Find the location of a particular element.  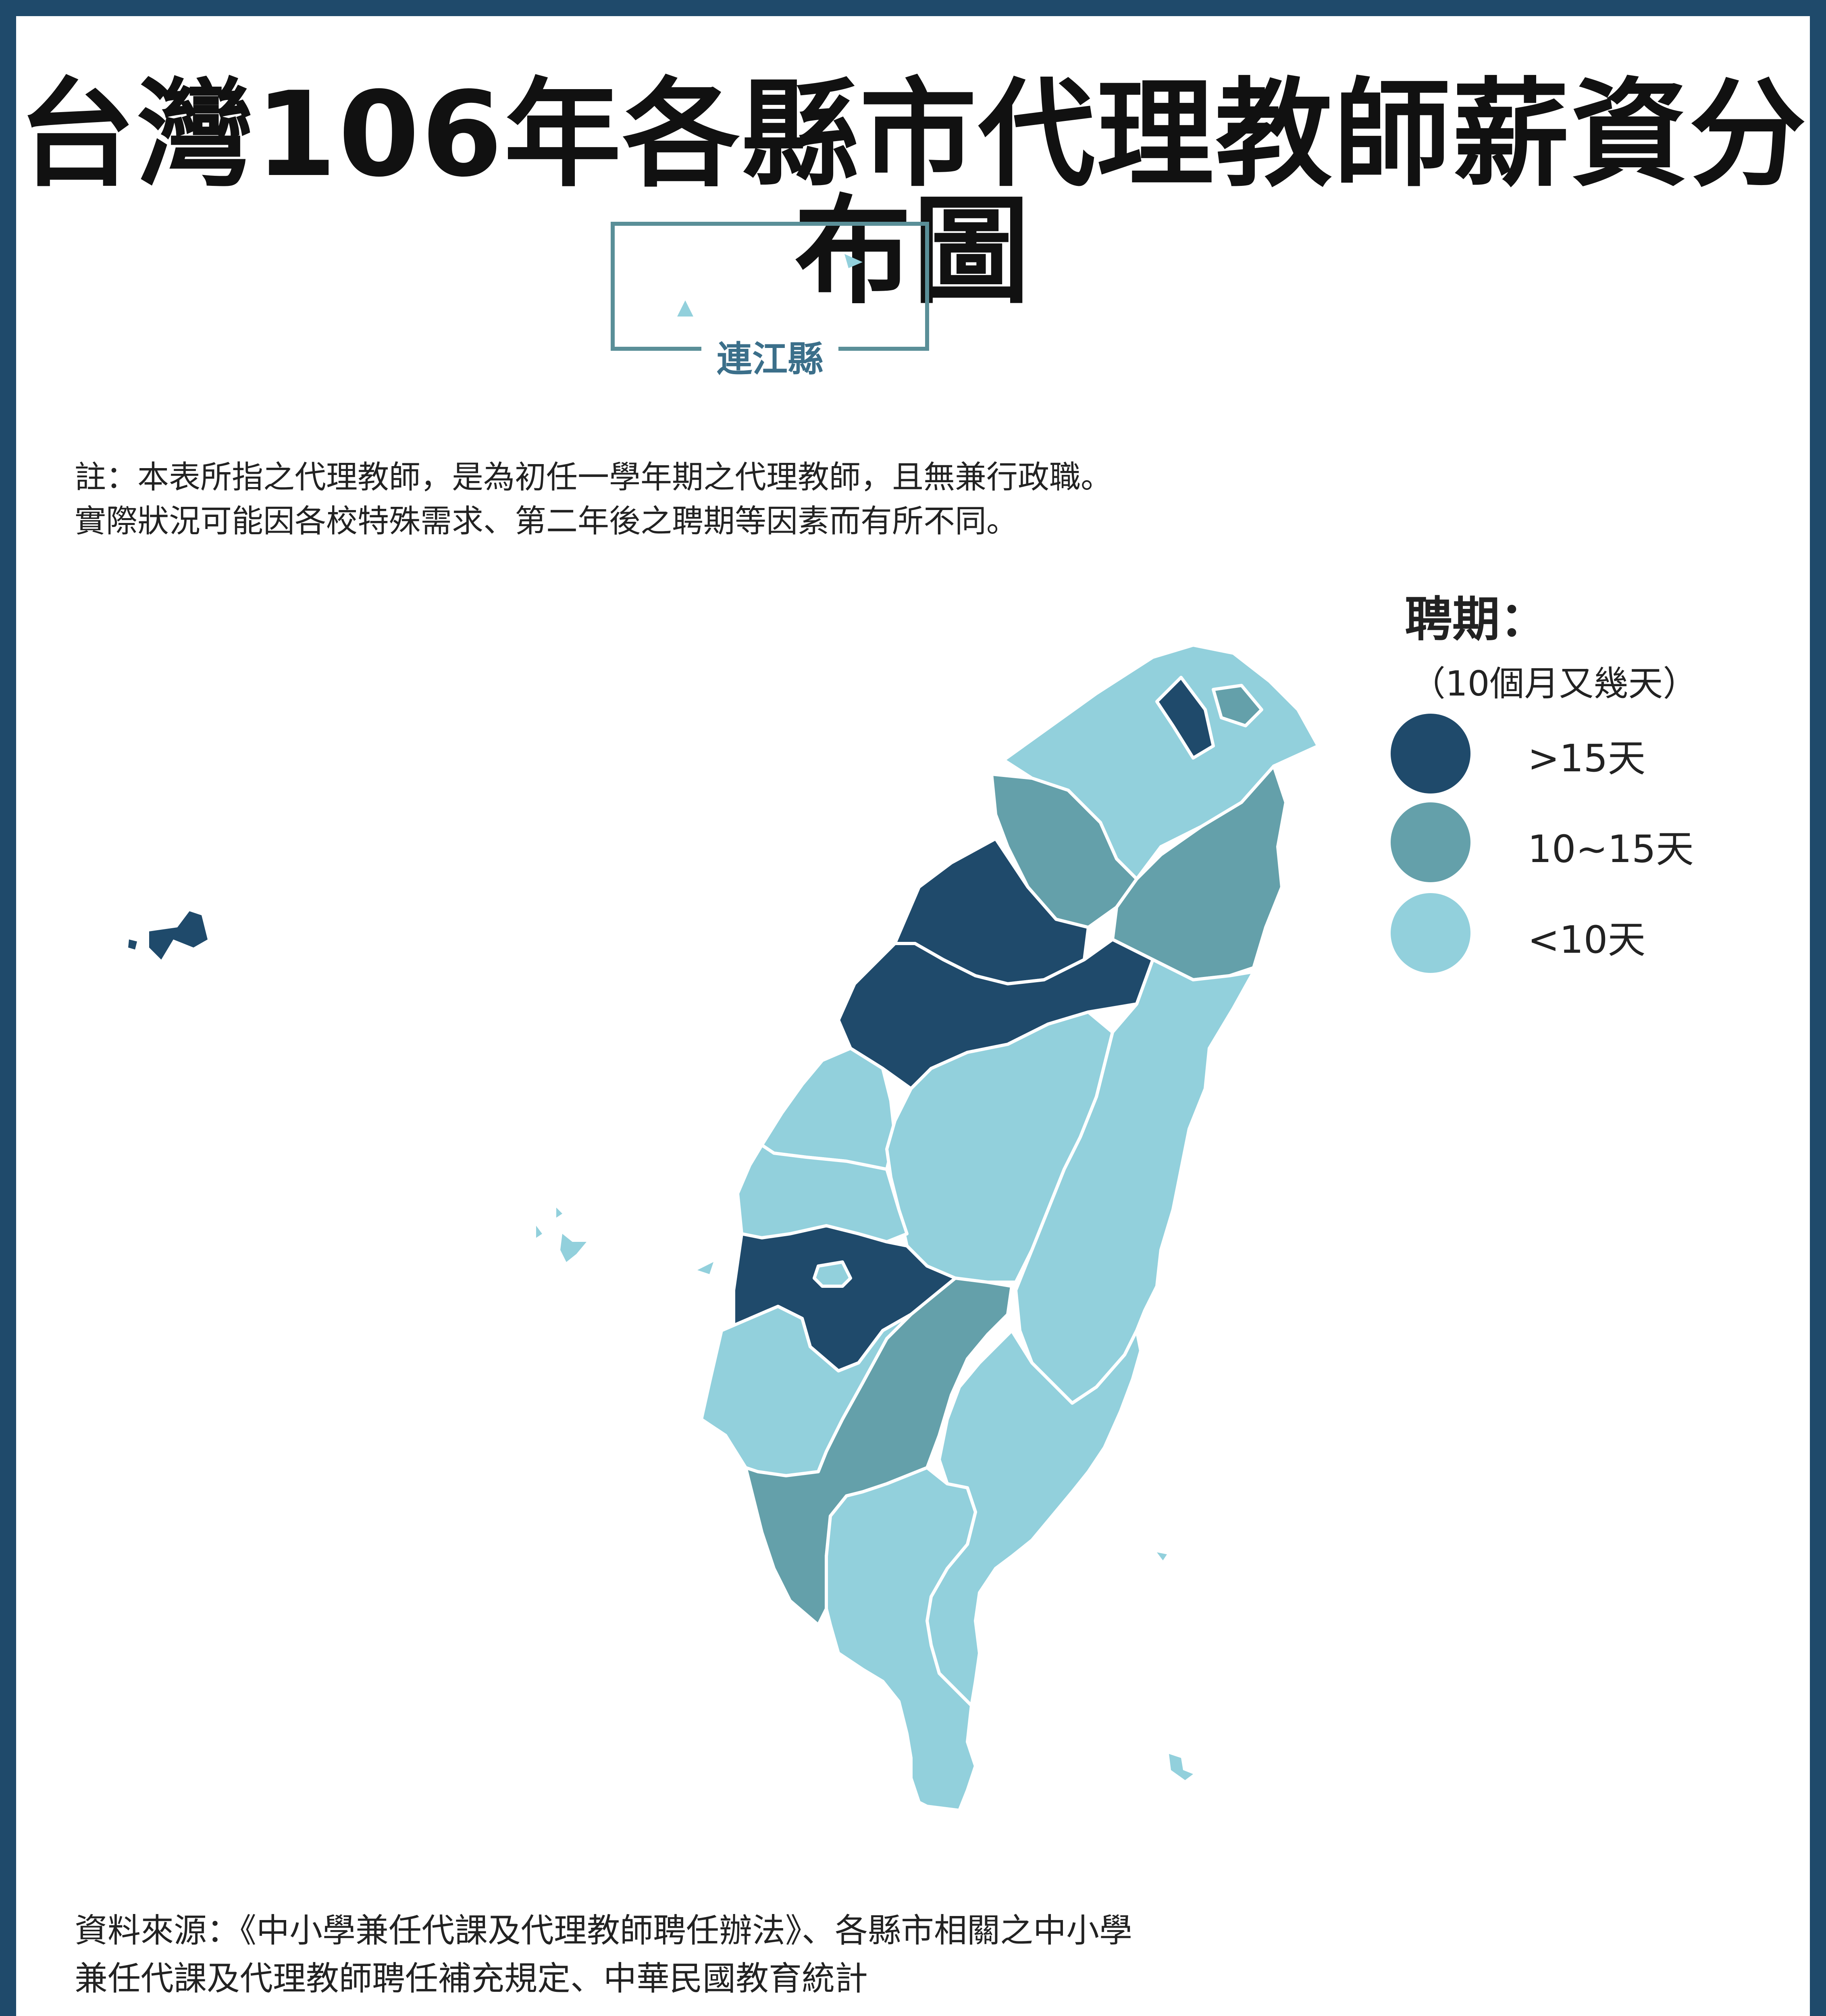

legend-swatch-light is located at coordinates (1430, 933).